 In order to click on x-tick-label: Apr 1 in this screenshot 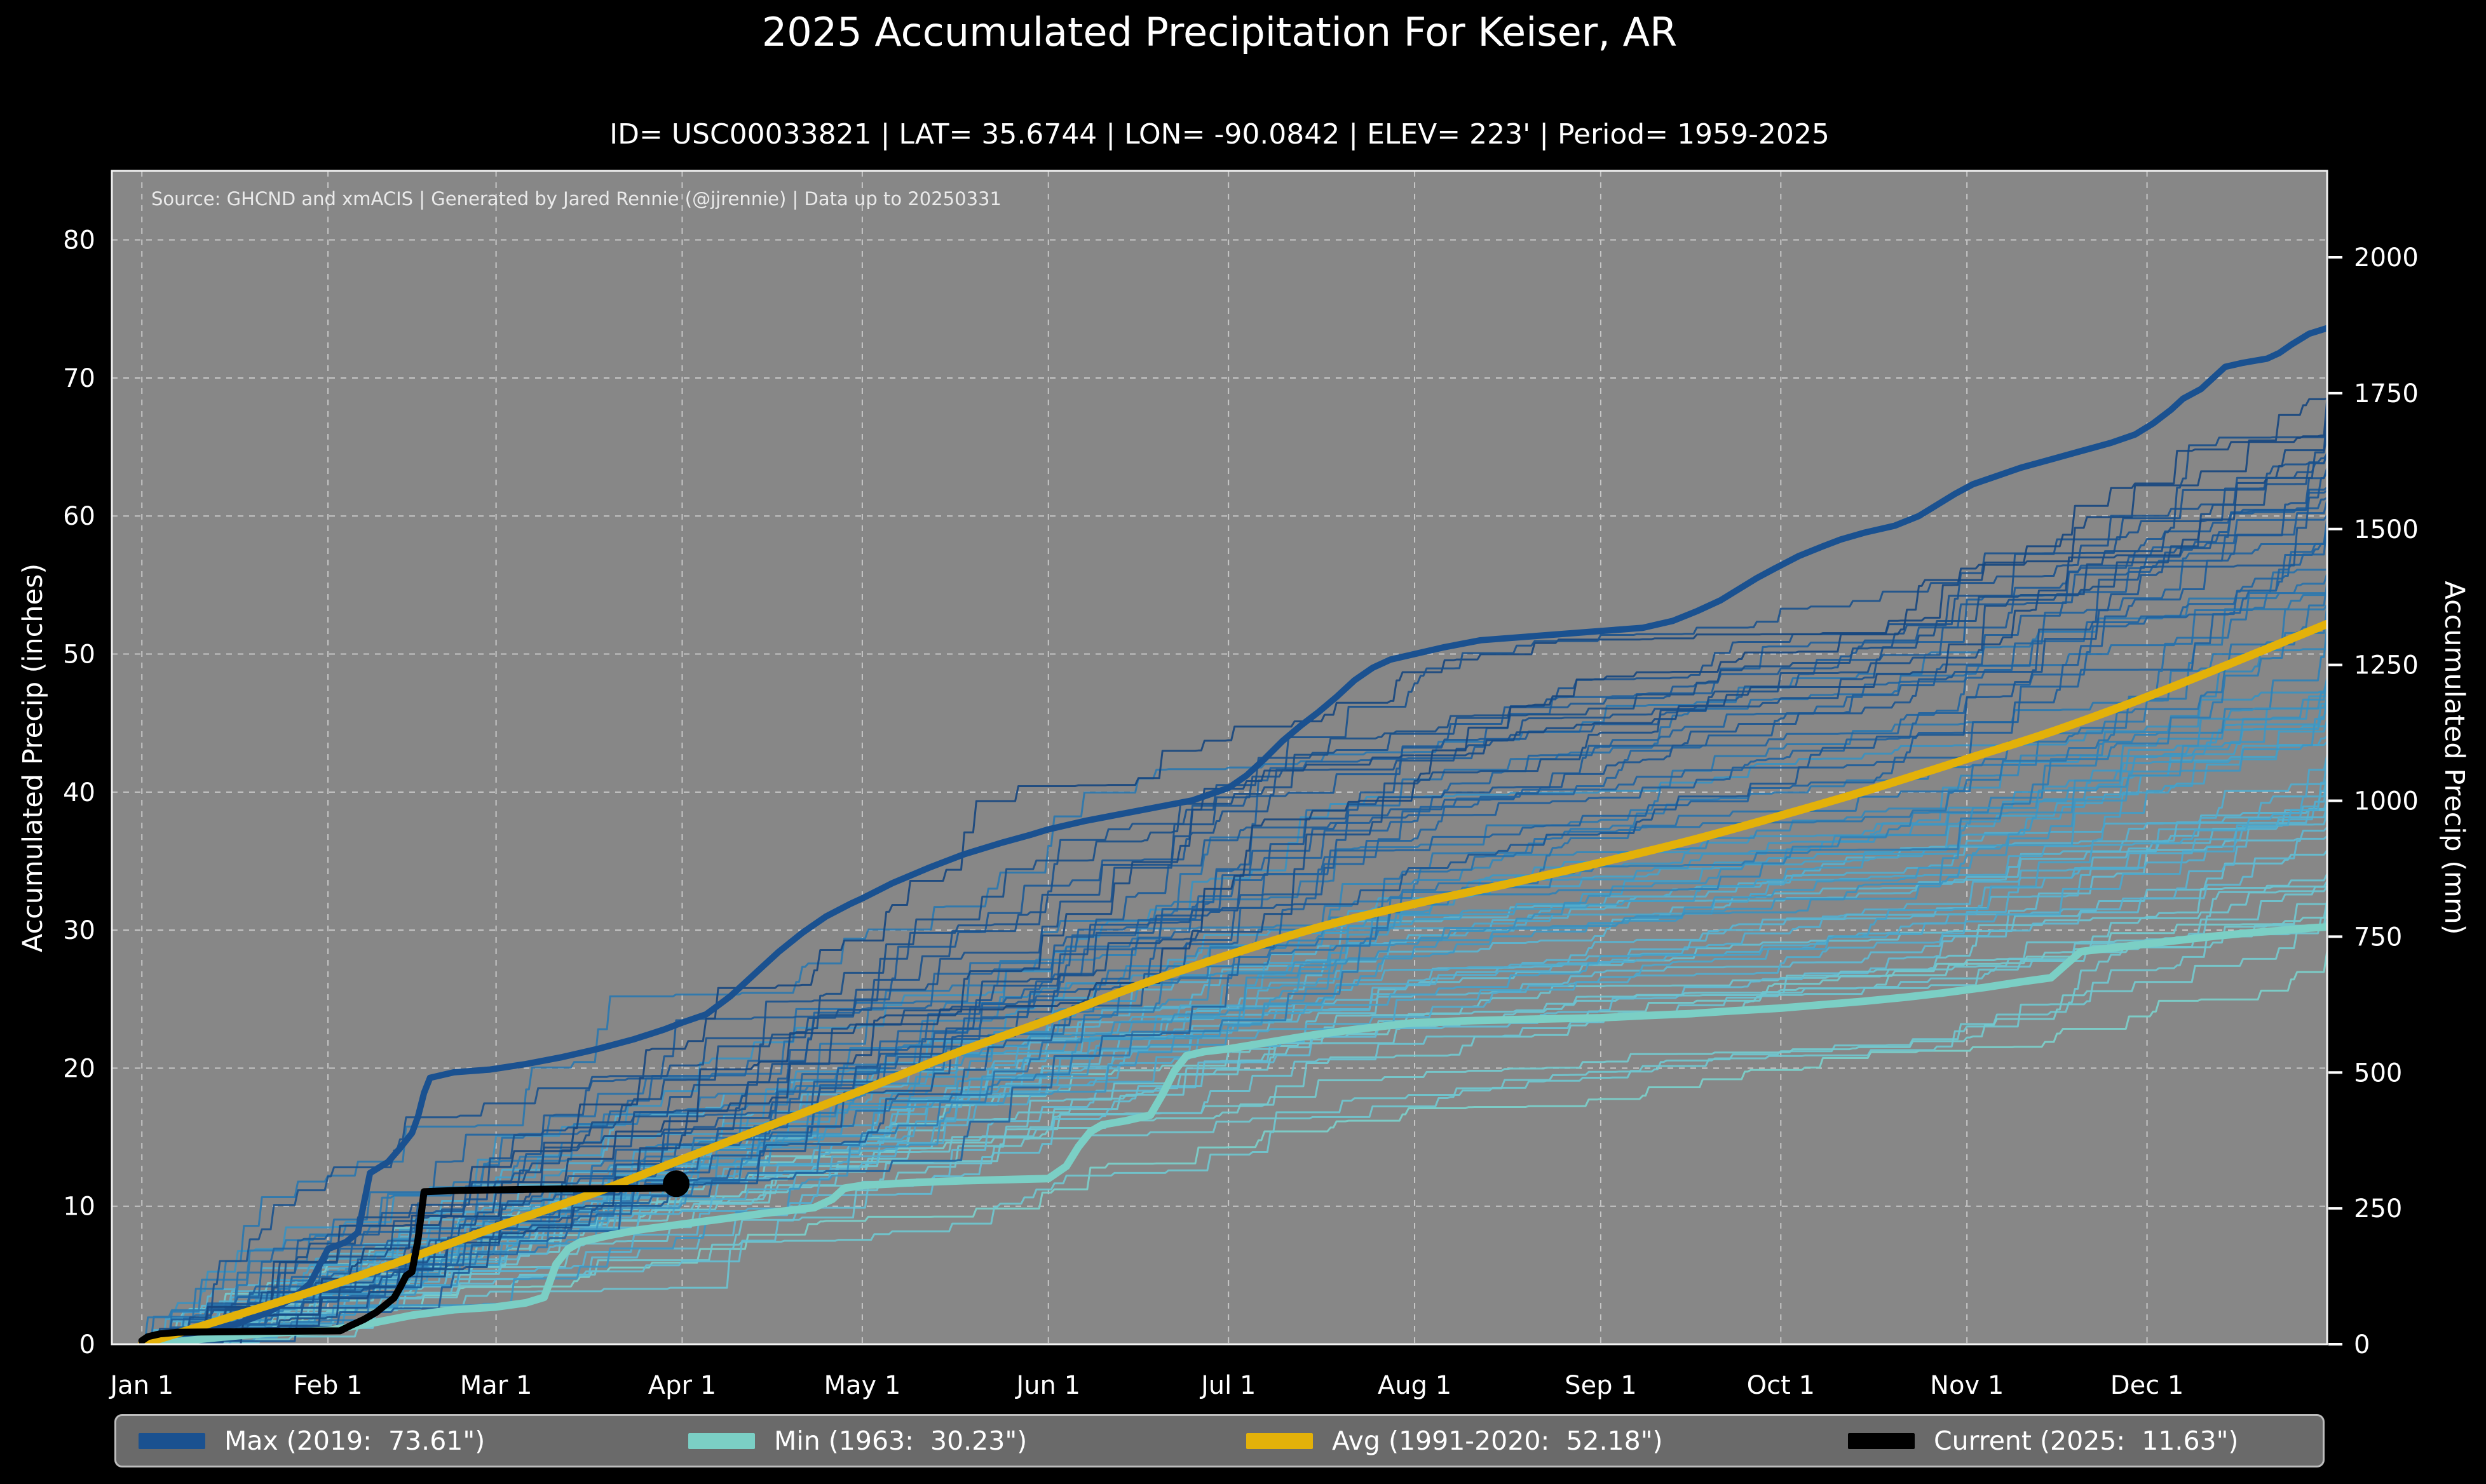, I will do `click(682, 1385)`.